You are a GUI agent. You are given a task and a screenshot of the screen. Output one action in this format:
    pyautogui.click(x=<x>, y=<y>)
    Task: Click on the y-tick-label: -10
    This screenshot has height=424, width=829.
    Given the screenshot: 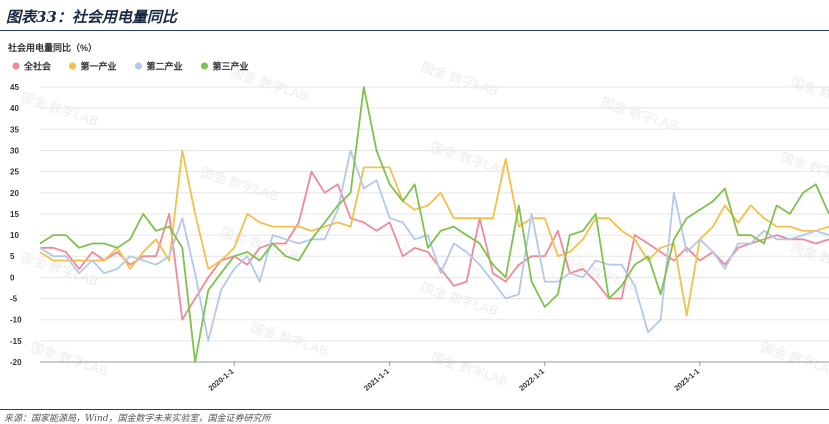 What is the action you would take?
    pyautogui.click(x=16, y=320)
    